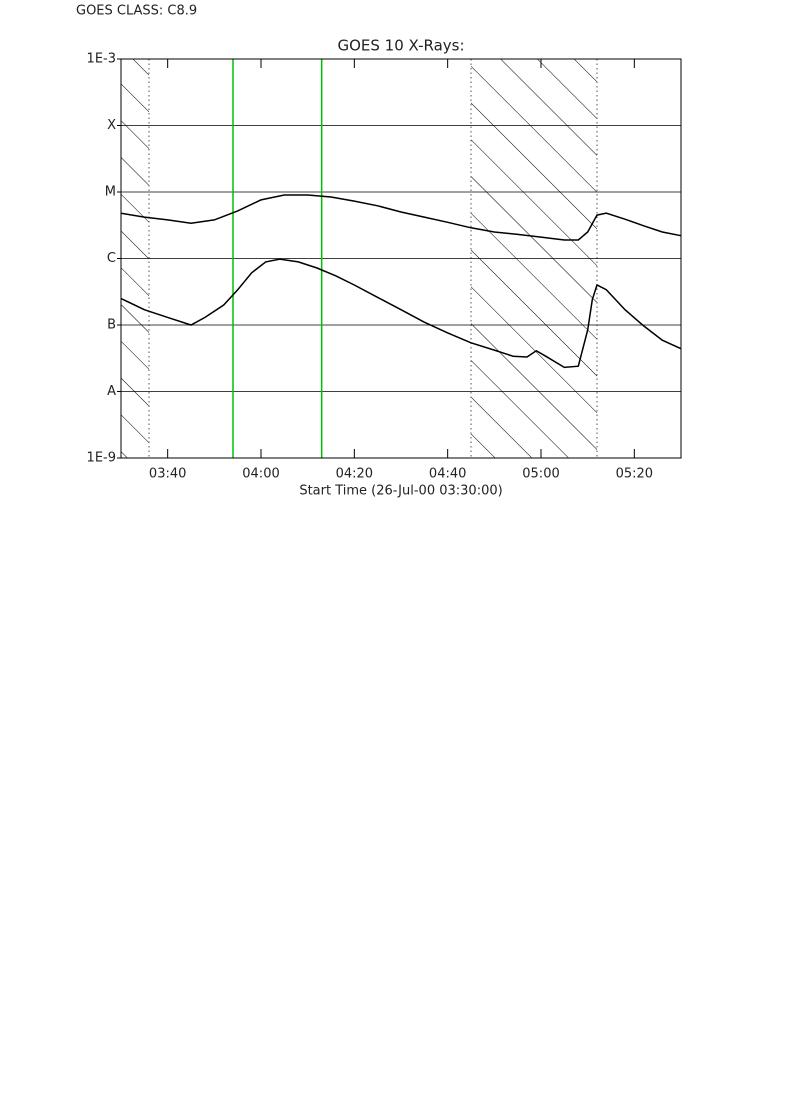 This screenshot has width=790, height=1118. Describe the element at coordinates (111, 391) in the screenshot. I see `y-tick-label: A` at that location.